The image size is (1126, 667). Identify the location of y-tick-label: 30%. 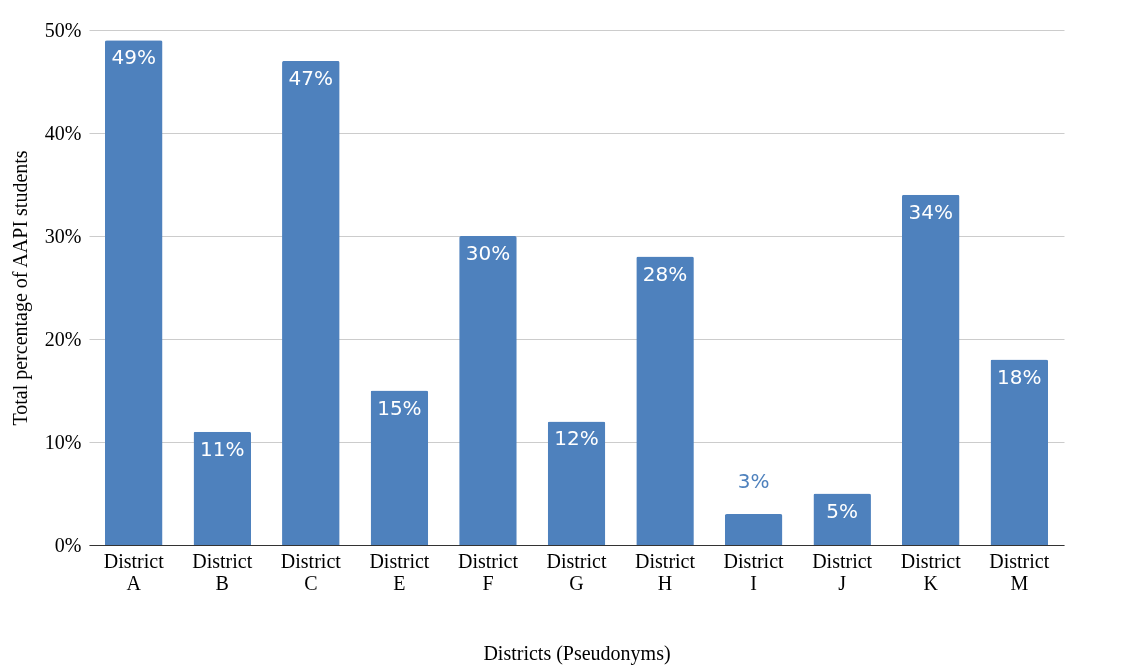
(63, 235).